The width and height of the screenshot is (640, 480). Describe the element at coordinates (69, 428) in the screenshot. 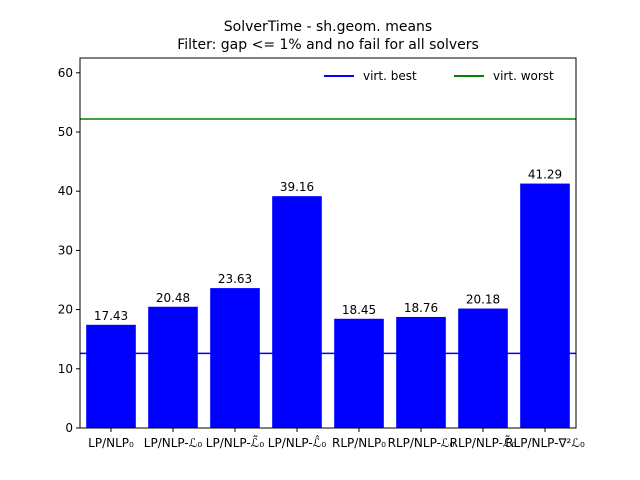

I see `y-tick-label: 0` at that location.